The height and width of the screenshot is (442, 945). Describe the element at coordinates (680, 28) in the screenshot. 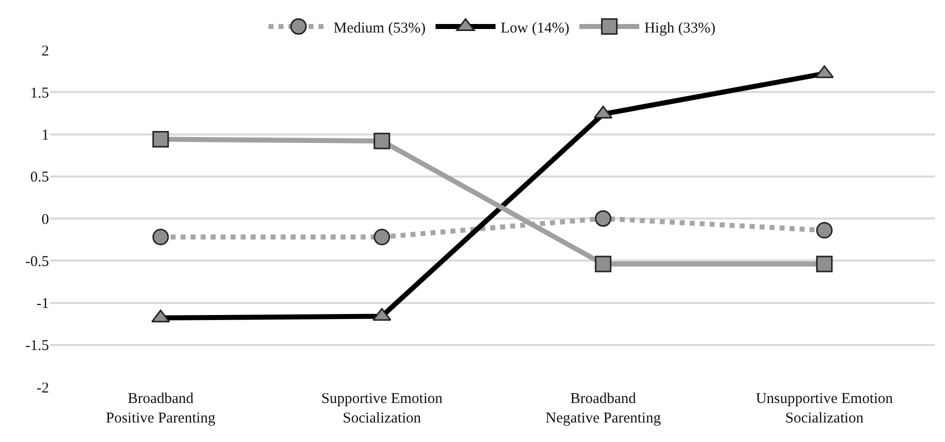

I see `legend-label: High (33%)` at that location.